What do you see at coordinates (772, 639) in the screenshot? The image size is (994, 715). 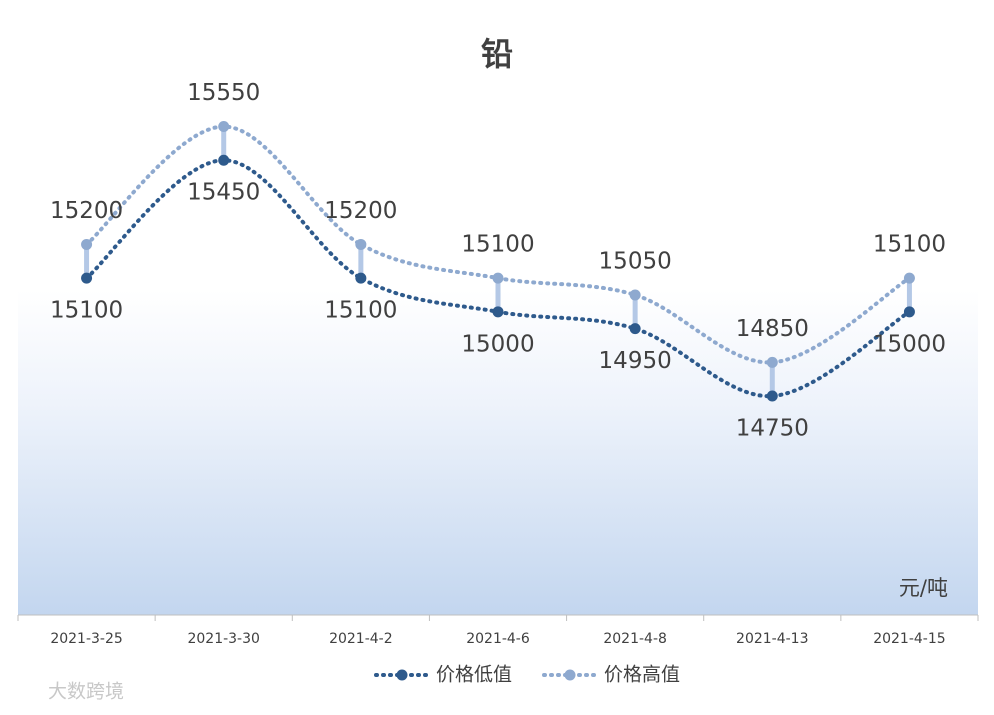 I see `x-tick-label: 2021-4-13` at bounding box center [772, 639].